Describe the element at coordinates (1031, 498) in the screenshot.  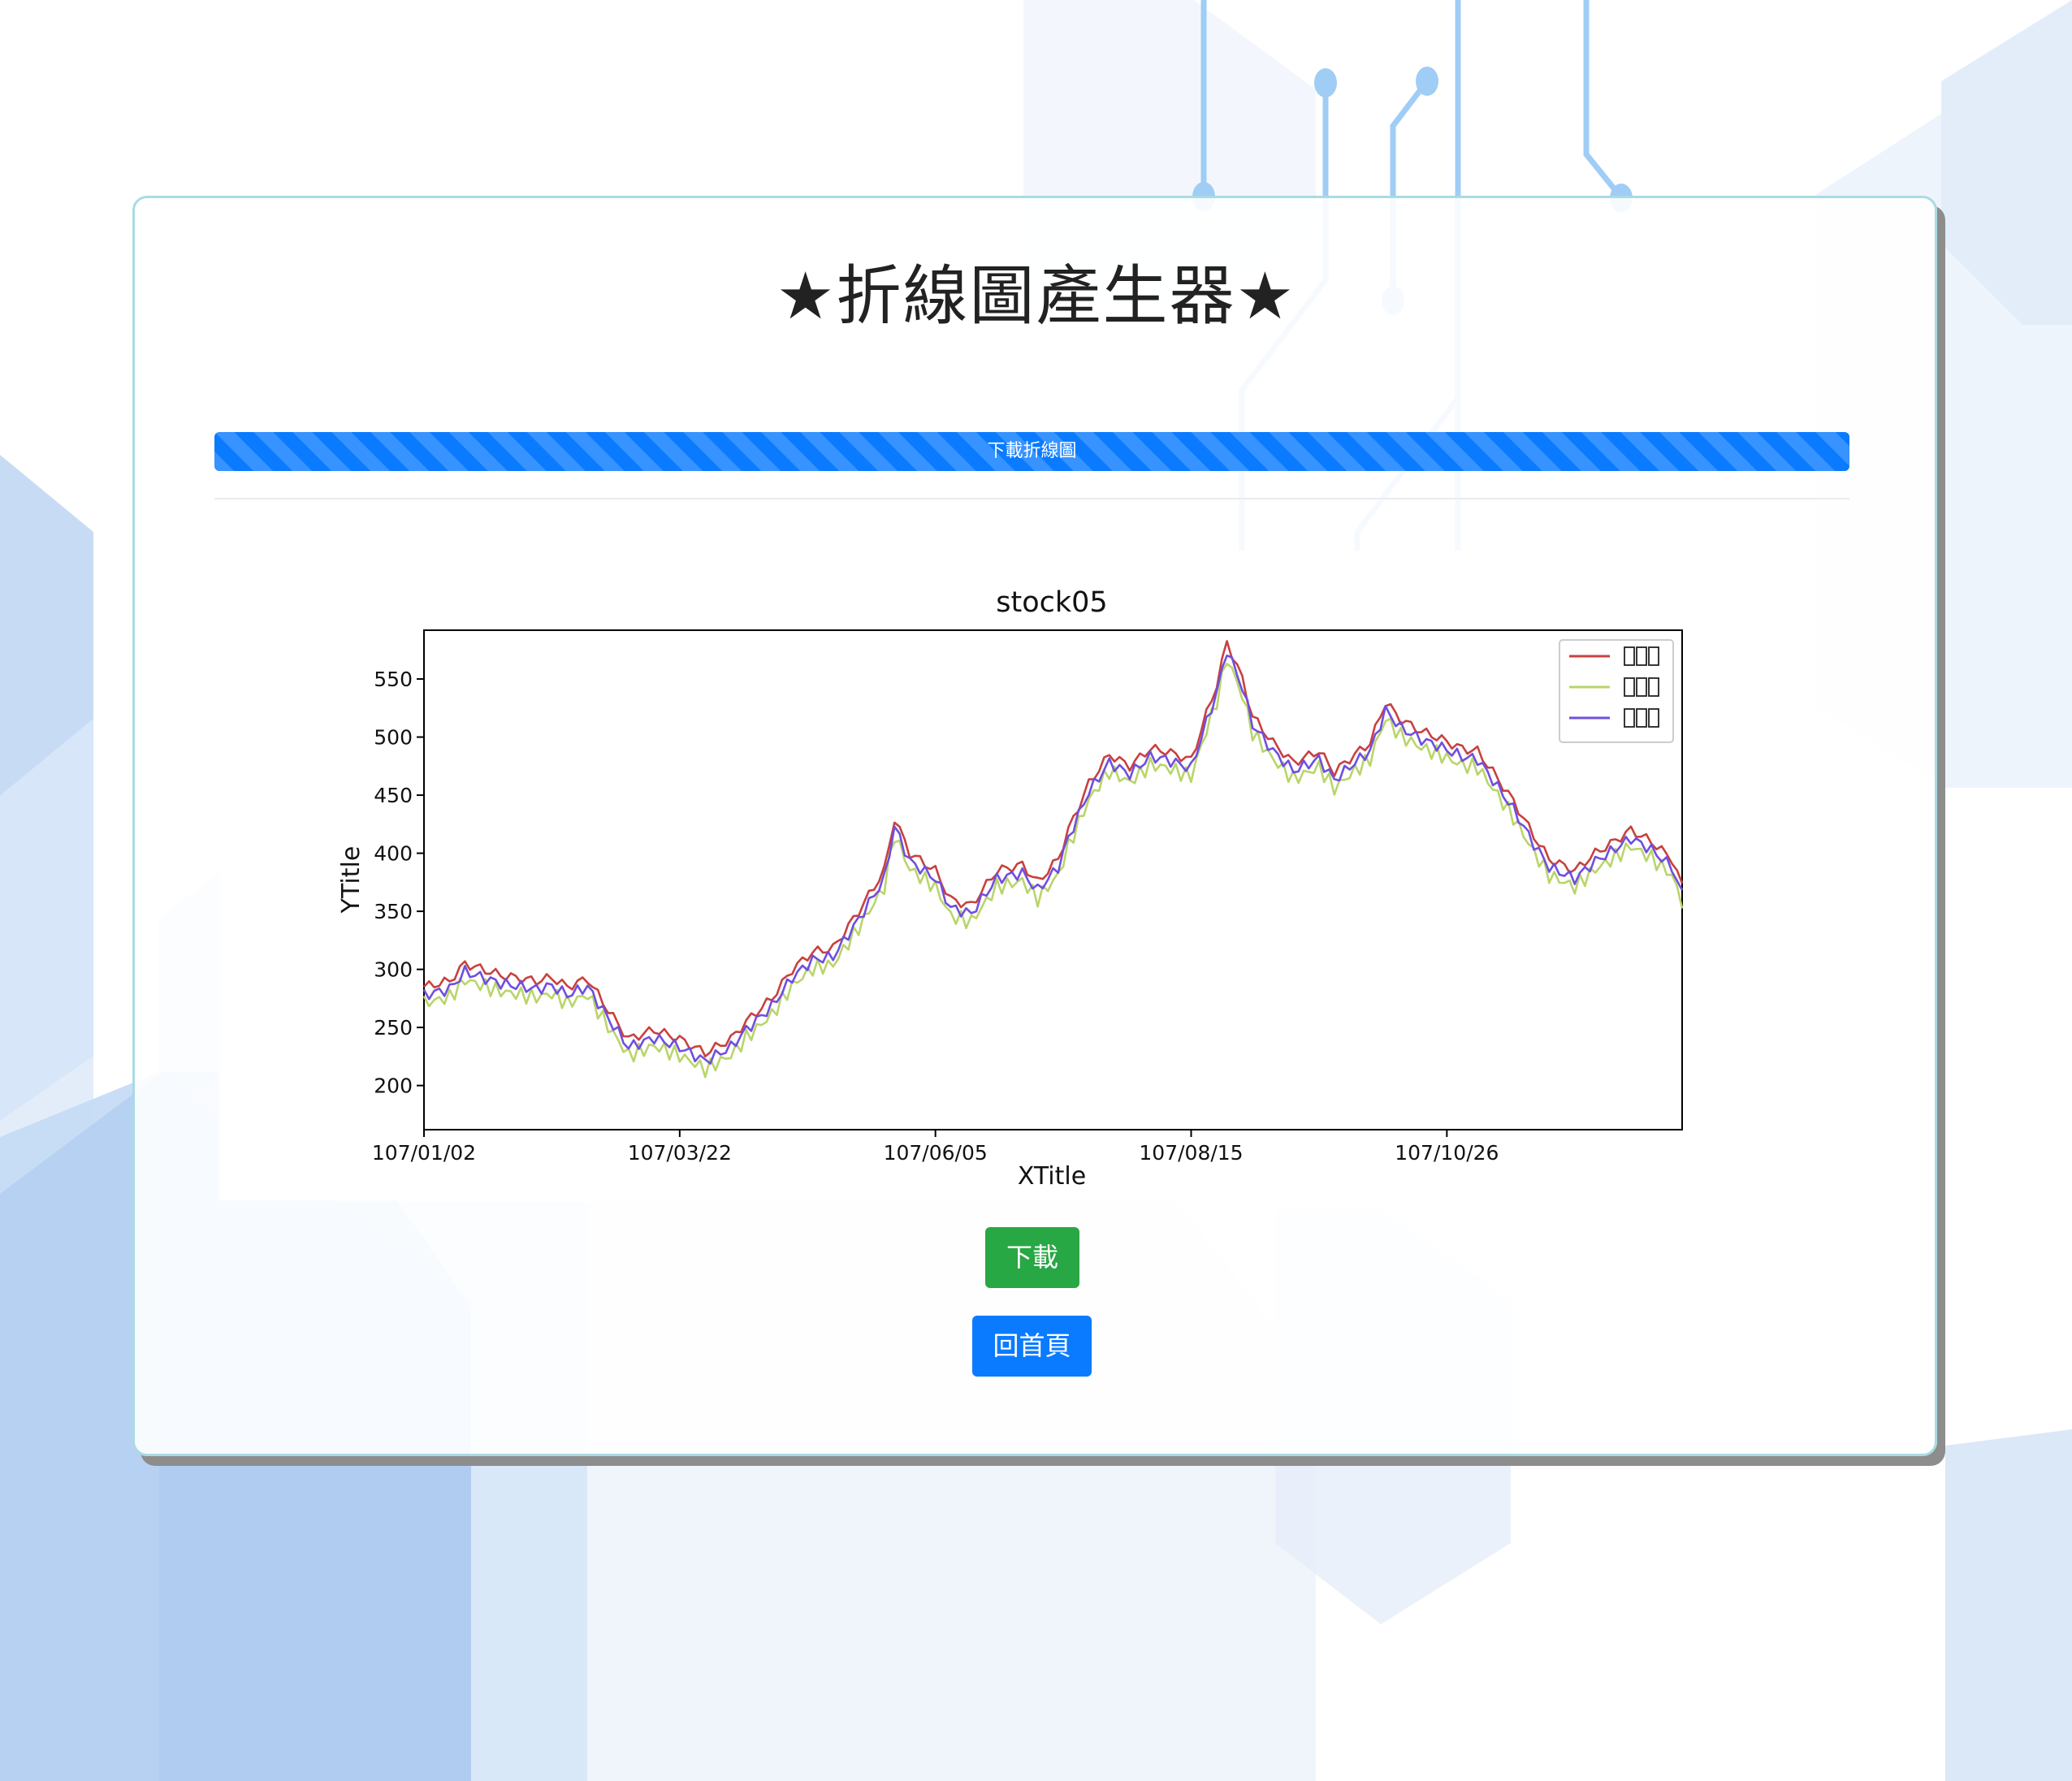
I see `divider` at that location.